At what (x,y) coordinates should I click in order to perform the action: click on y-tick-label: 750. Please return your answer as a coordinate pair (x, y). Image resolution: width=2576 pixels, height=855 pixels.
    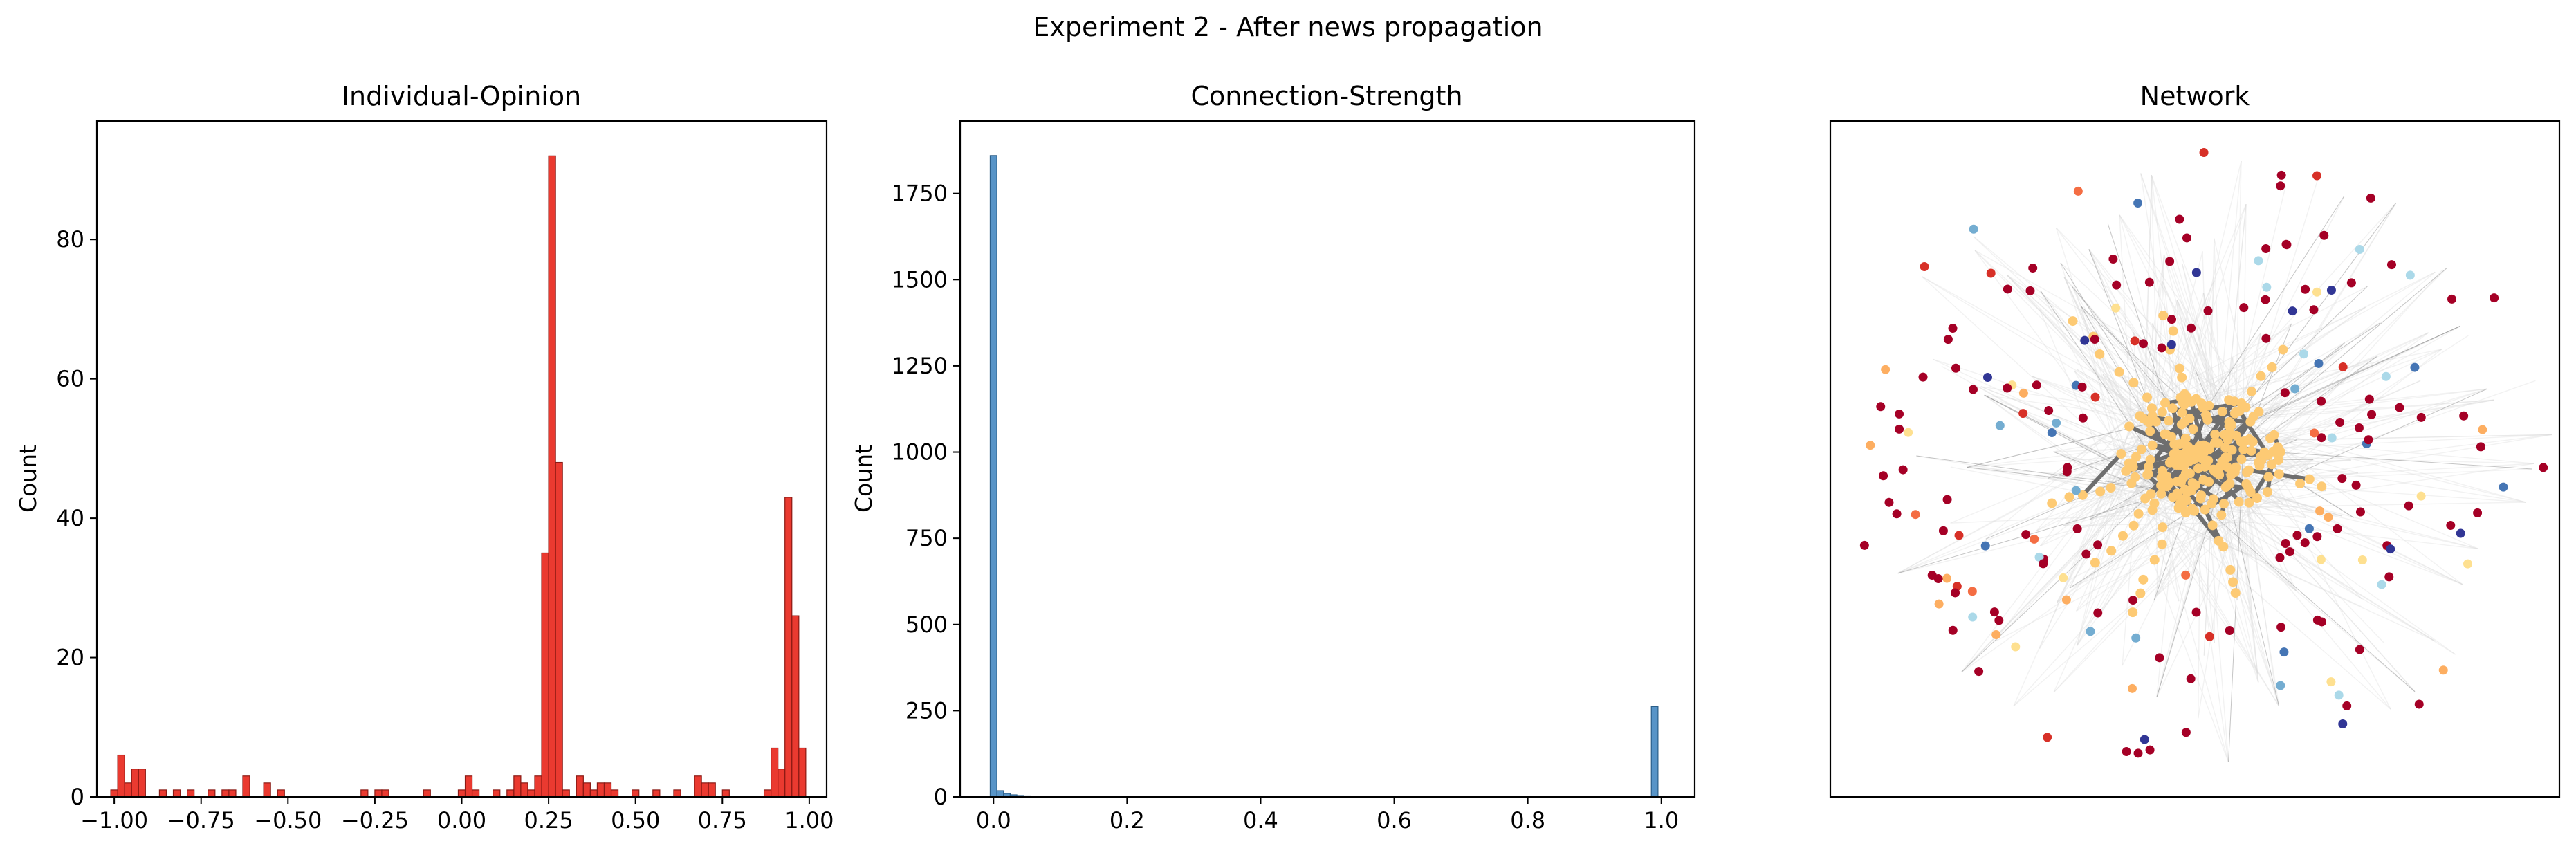
    Looking at the image, I should click on (926, 538).